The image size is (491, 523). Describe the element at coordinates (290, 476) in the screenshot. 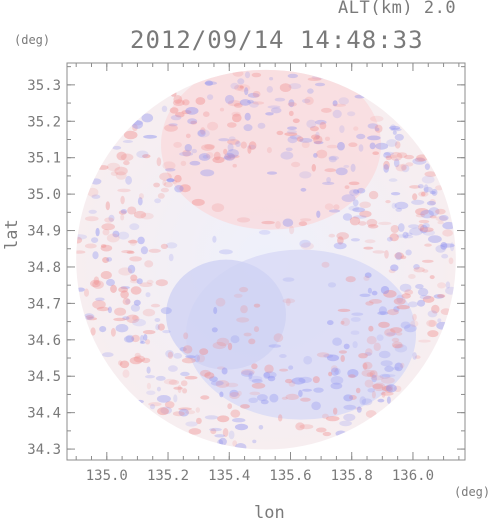

I see `x-tick-label: 135.6` at that location.